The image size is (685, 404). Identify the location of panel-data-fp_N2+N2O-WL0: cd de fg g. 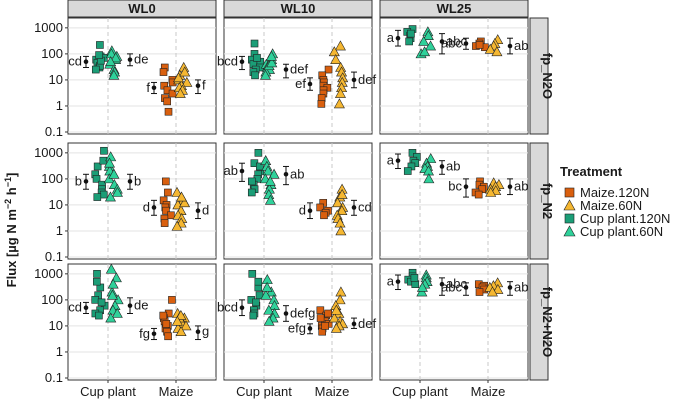
(138, 302).